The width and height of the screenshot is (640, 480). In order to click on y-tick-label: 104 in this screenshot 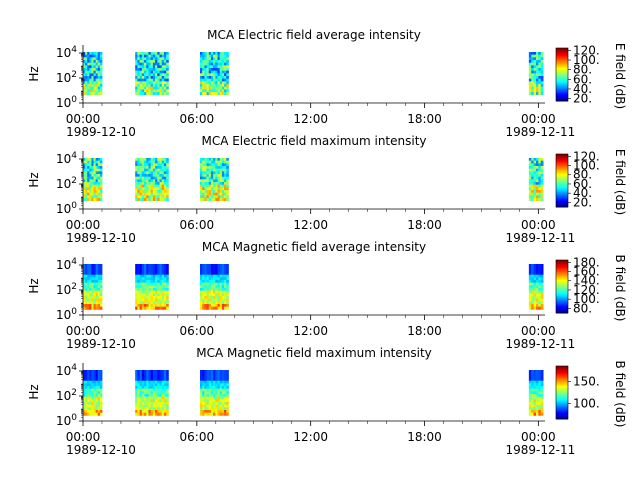, I will do `click(66, 264)`.